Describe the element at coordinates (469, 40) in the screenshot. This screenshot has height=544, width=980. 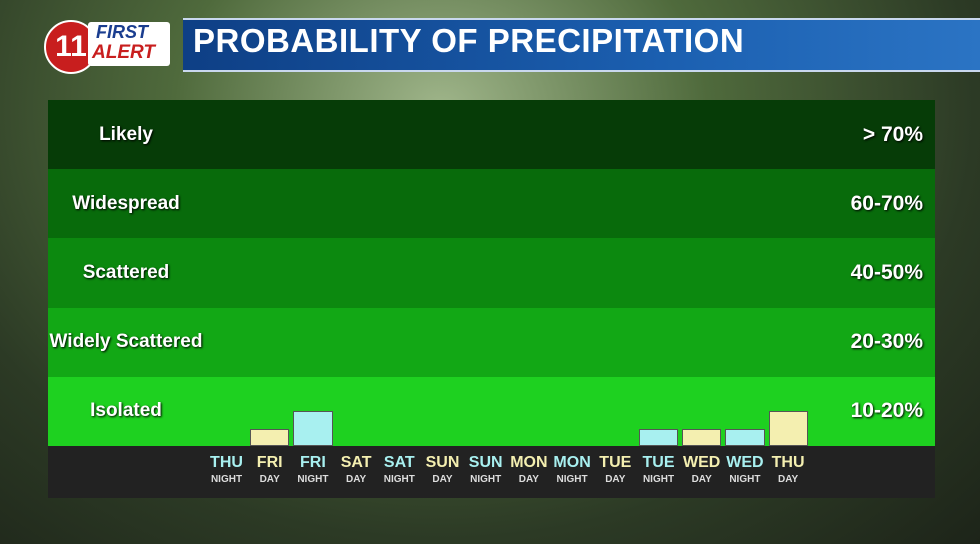
I see `chart-title: PROBABILITY OF PRECIPITATION` at that location.